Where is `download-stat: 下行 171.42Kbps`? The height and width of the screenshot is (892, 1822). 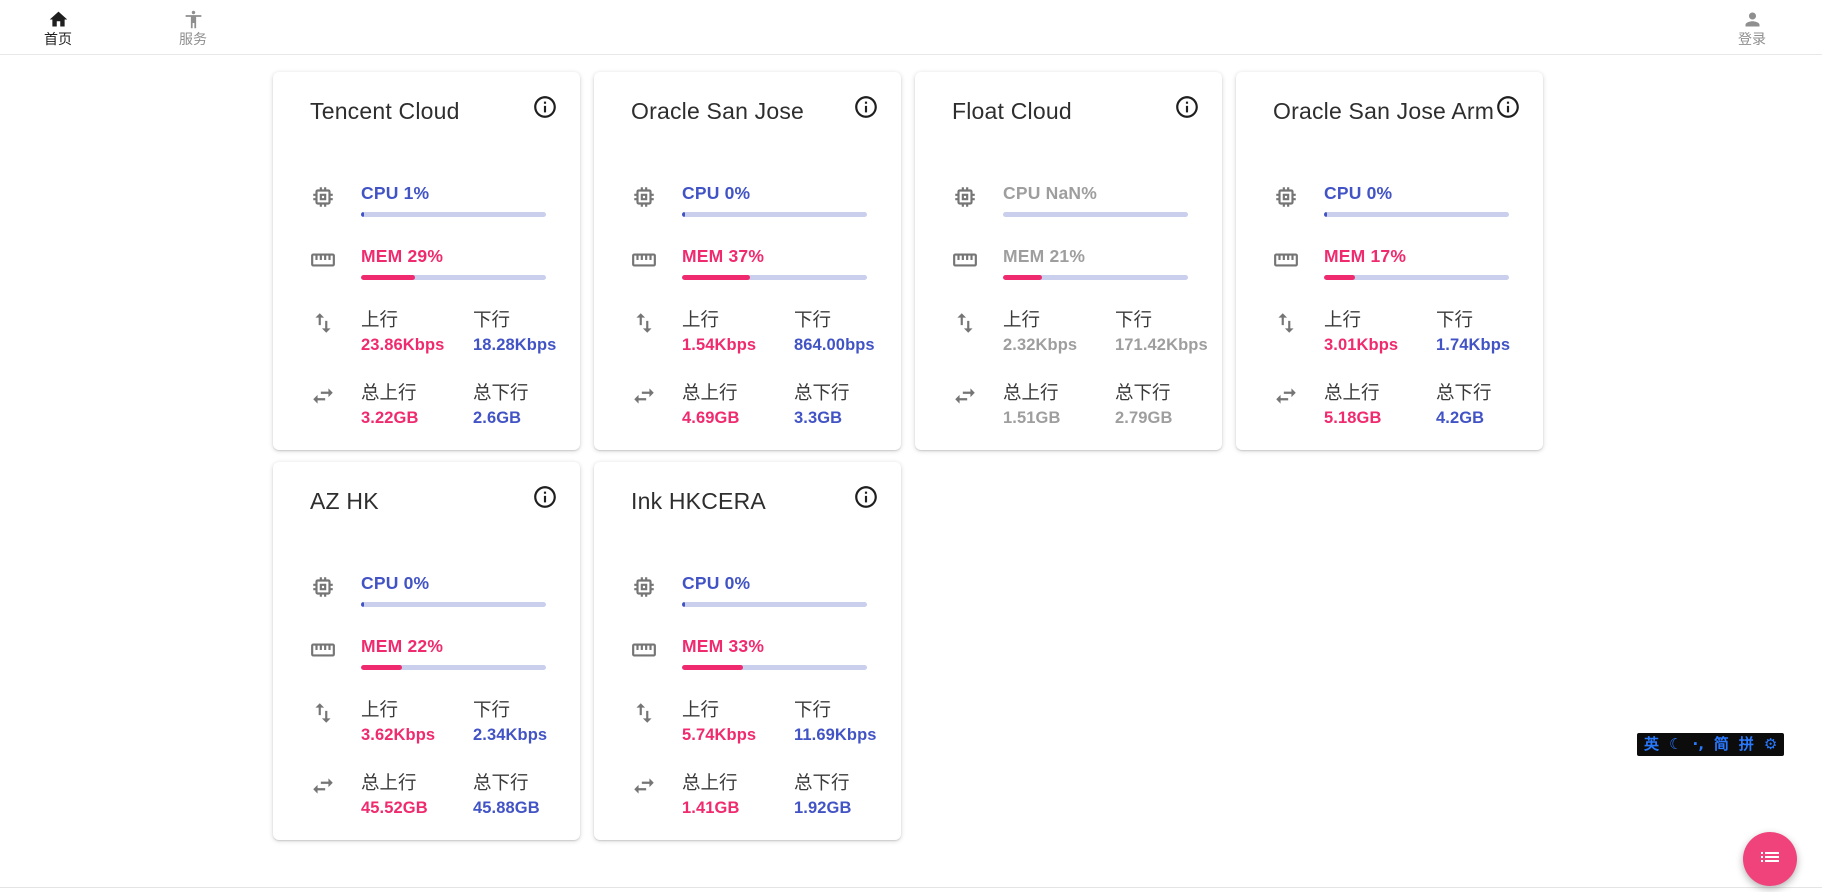
download-stat: 下行 171.42Kbps is located at coordinates (1161, 332).